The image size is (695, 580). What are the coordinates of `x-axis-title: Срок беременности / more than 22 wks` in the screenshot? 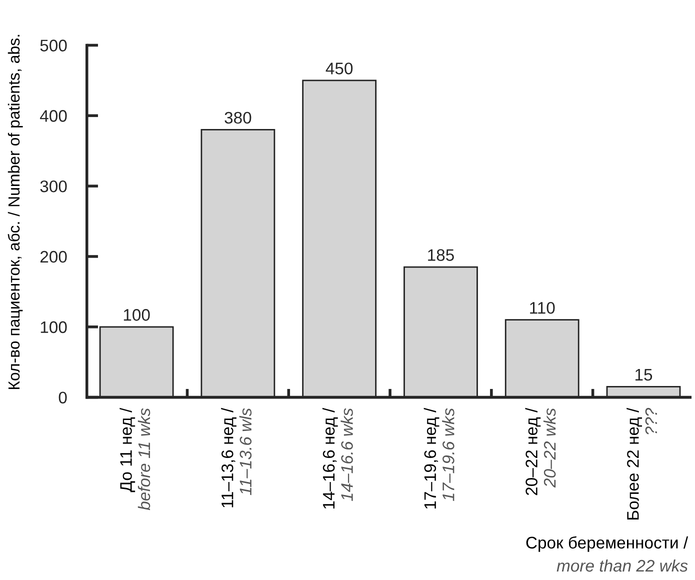 It's located at (607, 554).